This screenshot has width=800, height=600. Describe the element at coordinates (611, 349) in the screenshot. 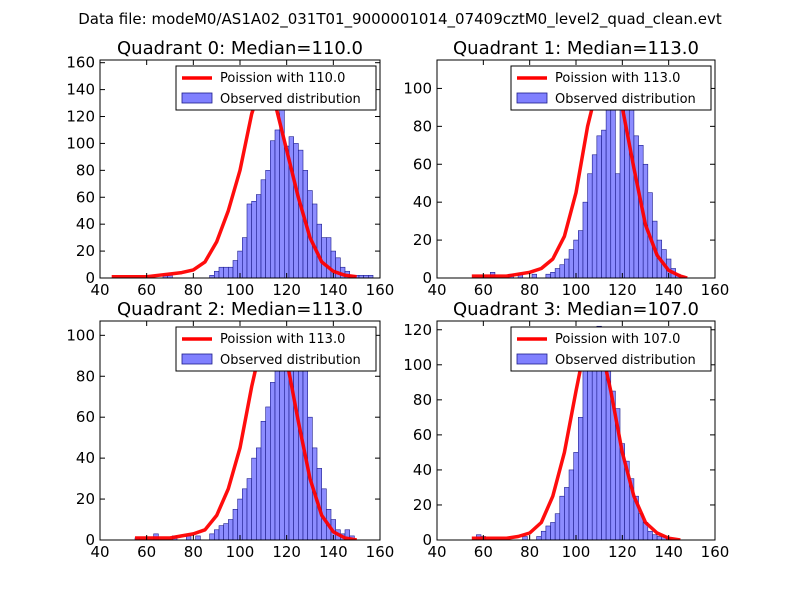

I see `legend: Poission with 107.0 Observed distribution` at that location.